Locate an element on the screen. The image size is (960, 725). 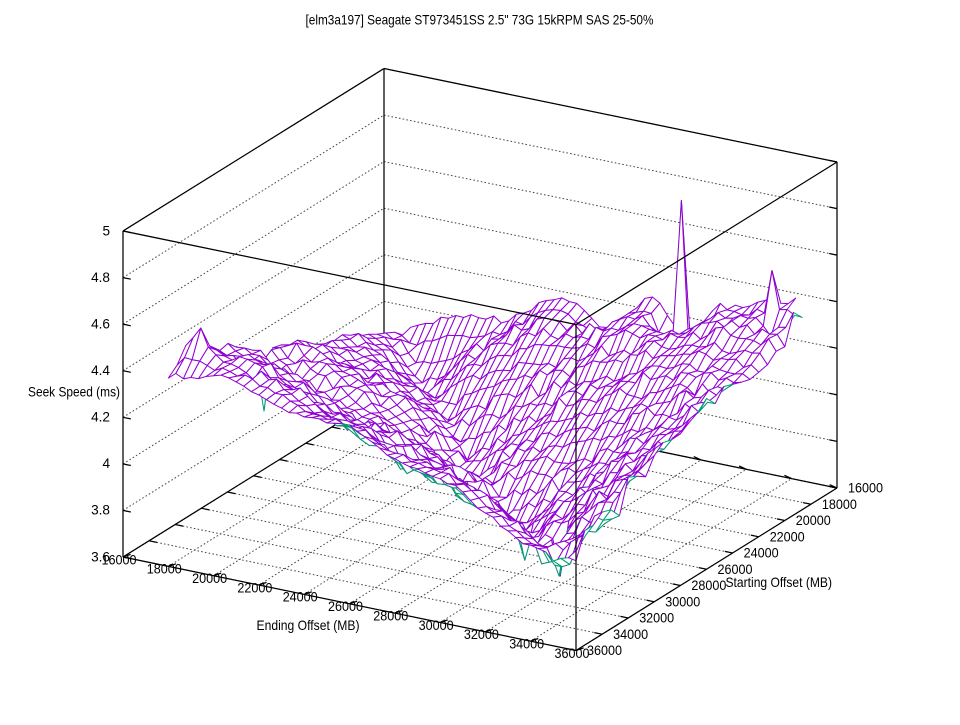
svg-text: 4 is located at coordinates (106, 463).